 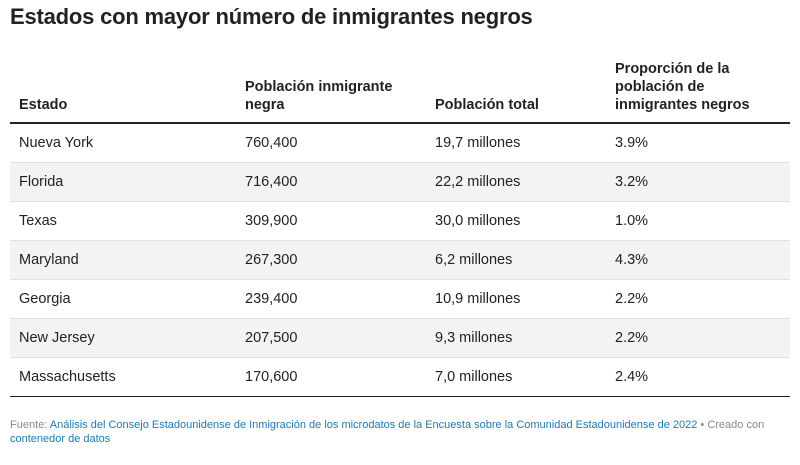 What do you see at coordinates (478, 182) in the screenshot?
I see `cell-poblacion-total: 22,2 millones` at bounding box center [478, 182].